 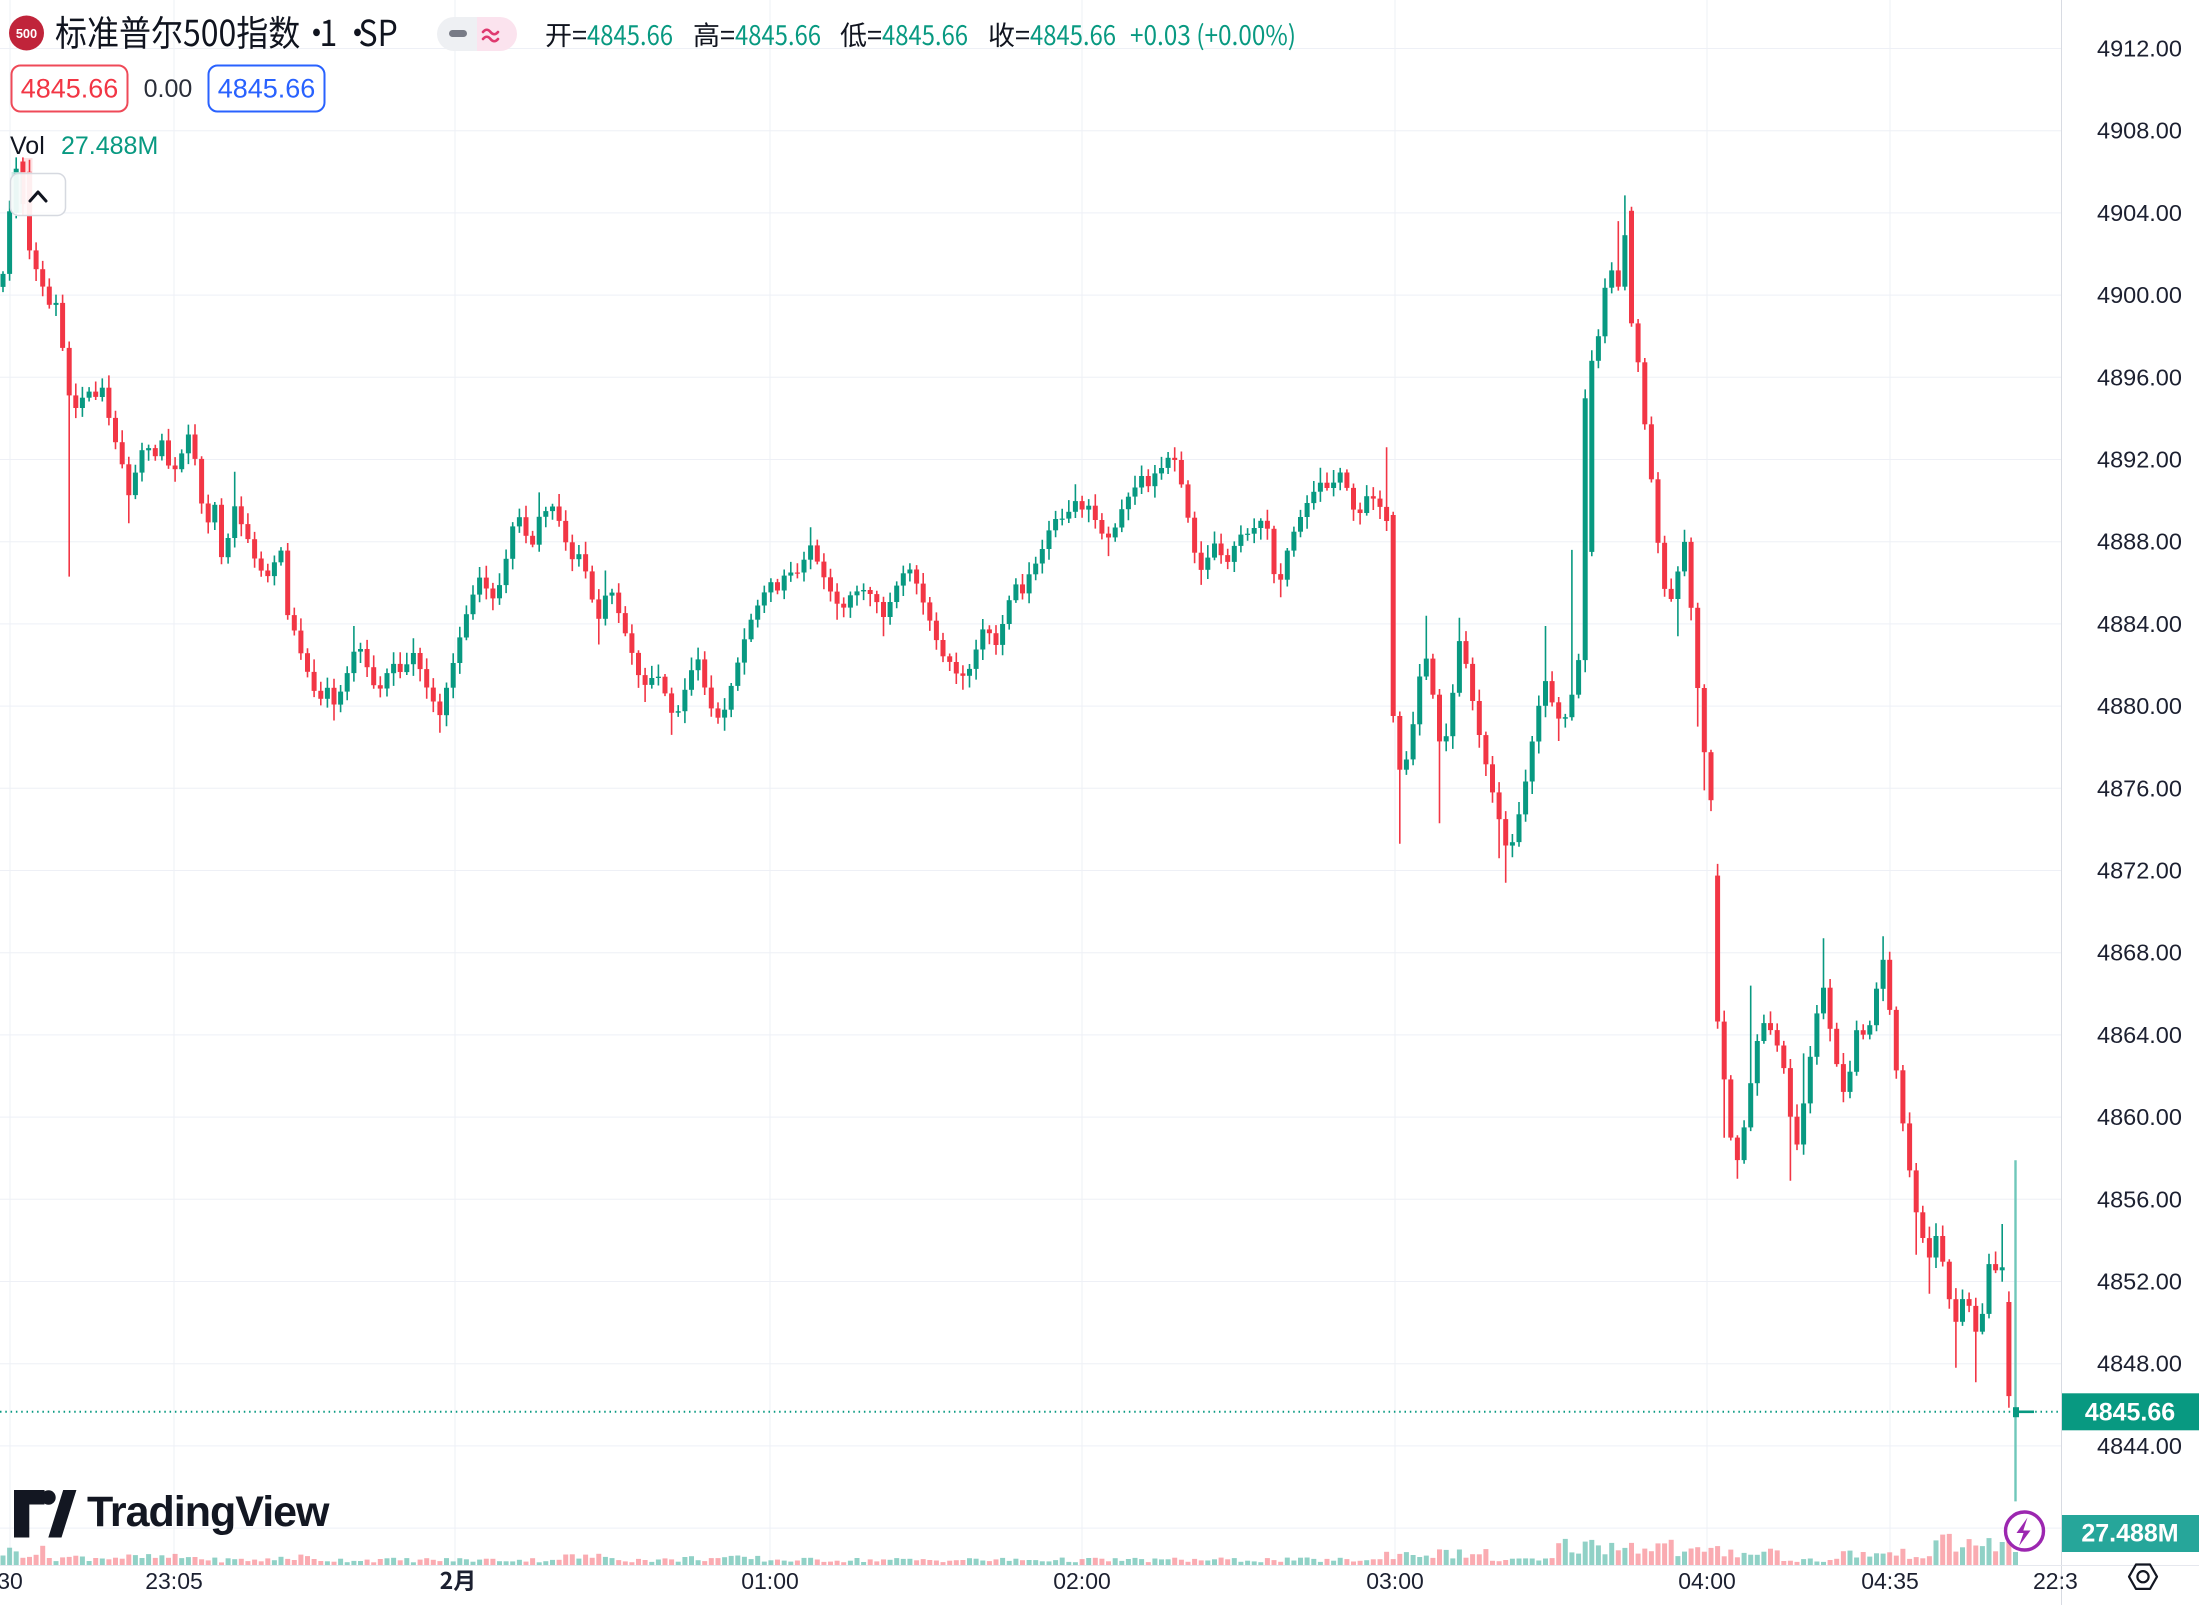 What do you see at coordinates (2139, 788) in the screenshot?
I see `svg-text: 4876.00` at bounding box center [2139, 788].